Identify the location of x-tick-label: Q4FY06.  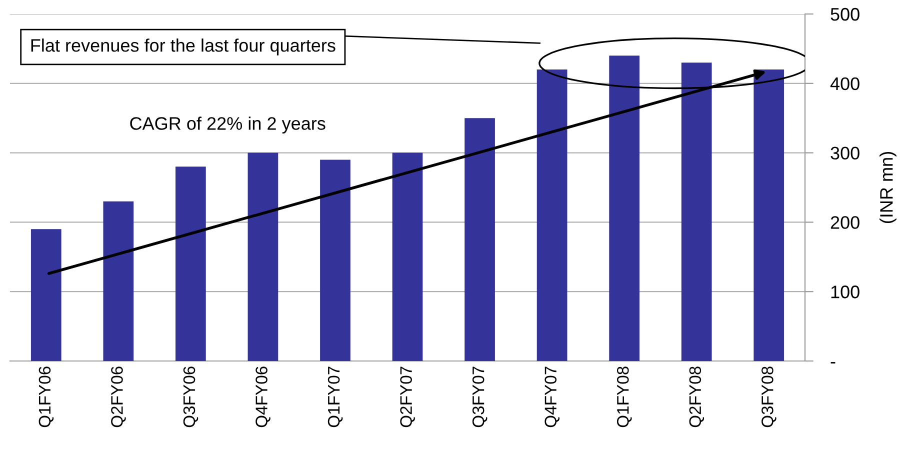
(263, 397).